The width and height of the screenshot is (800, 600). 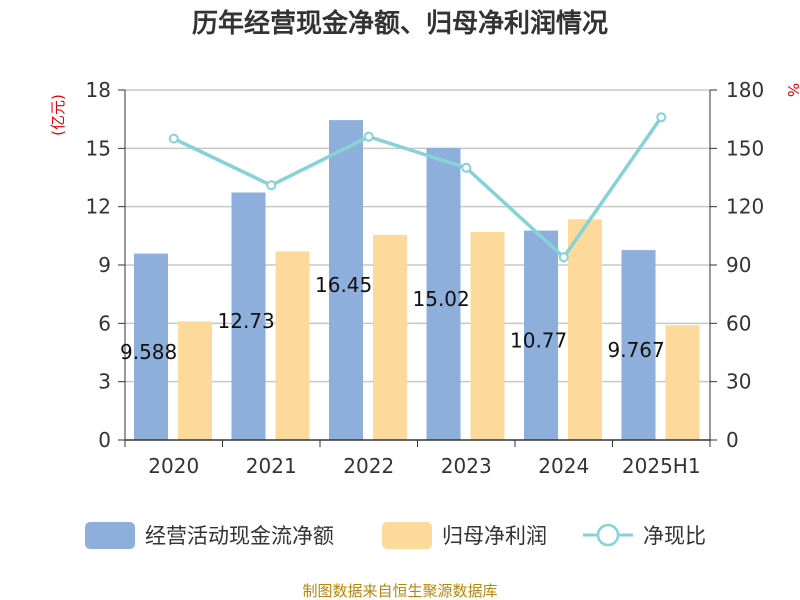 I want to click on right-axis-tick-label: 150, so click(x=745, y=148).